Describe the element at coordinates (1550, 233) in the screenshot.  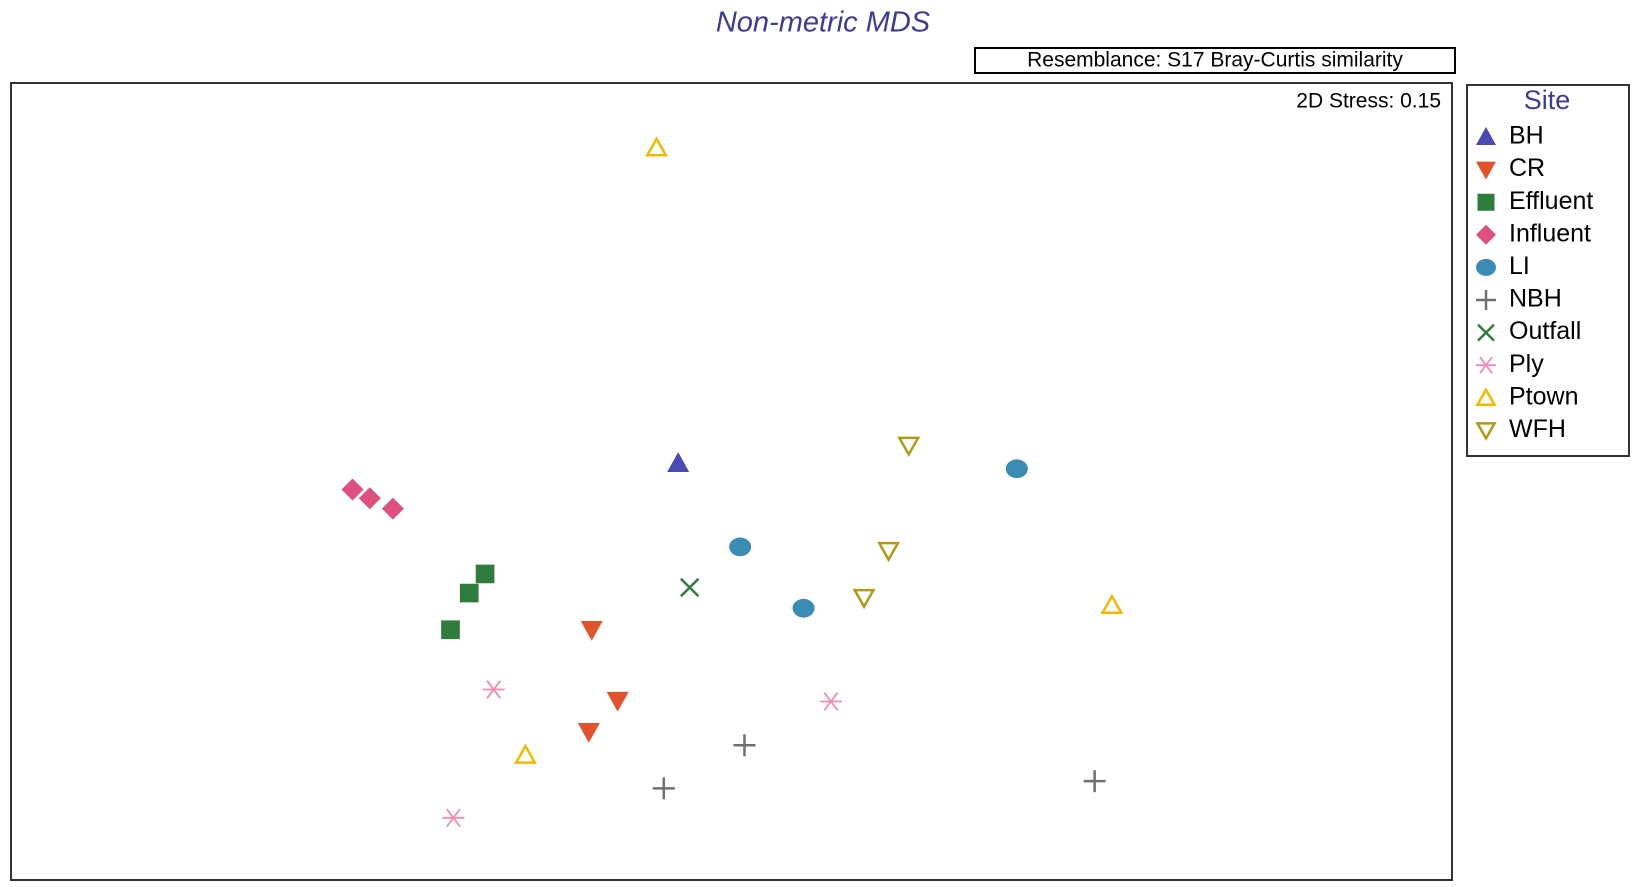
I see `legend-label: Influent` at that location.